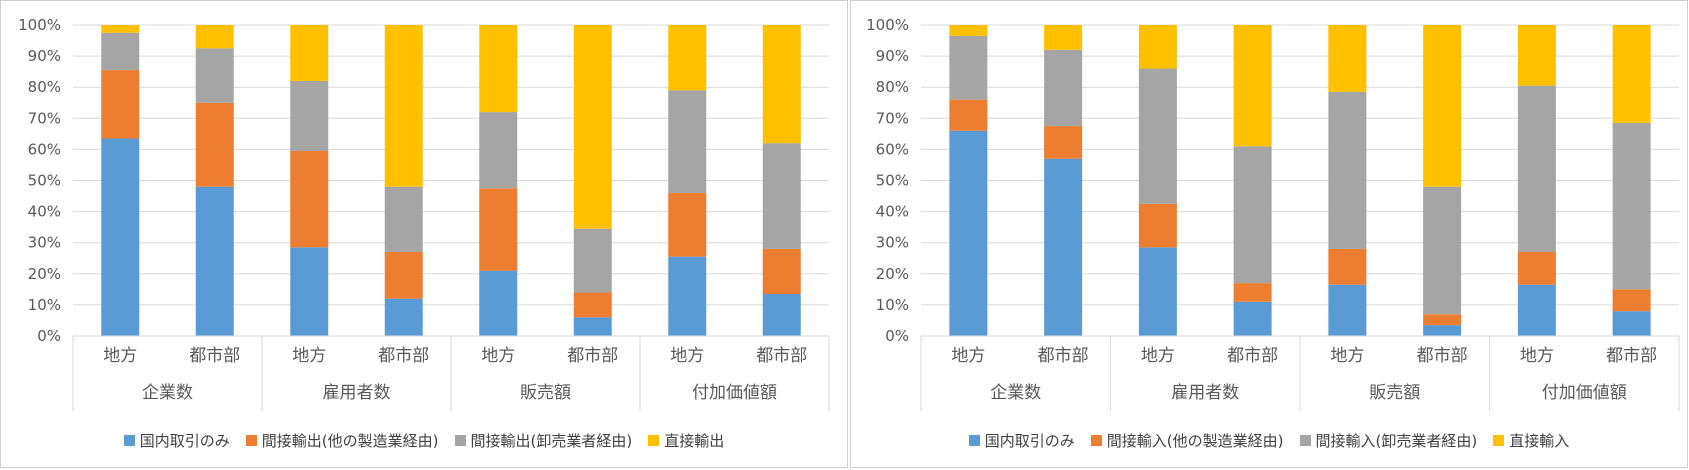  What do you see at coordinates (167, 393) in the screenshot?
I see `x-group-label: 企業数` at bounding box center [167, 393].